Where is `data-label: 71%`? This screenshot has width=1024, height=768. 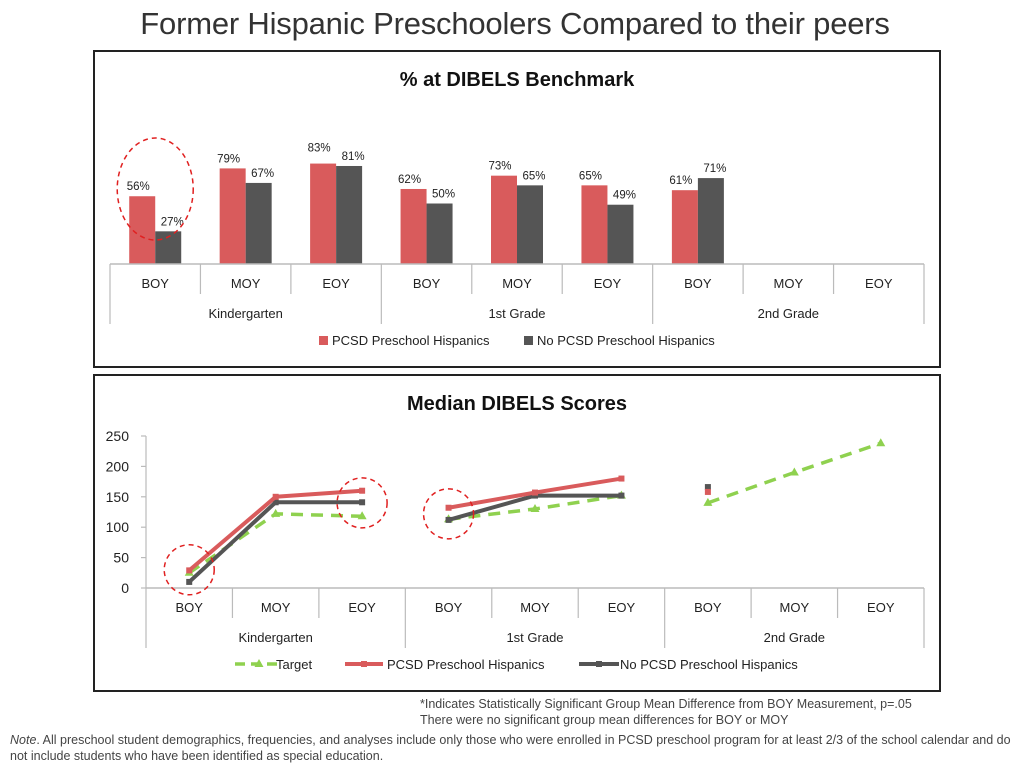
data-label: 71% is located at coordinates (714, 169).